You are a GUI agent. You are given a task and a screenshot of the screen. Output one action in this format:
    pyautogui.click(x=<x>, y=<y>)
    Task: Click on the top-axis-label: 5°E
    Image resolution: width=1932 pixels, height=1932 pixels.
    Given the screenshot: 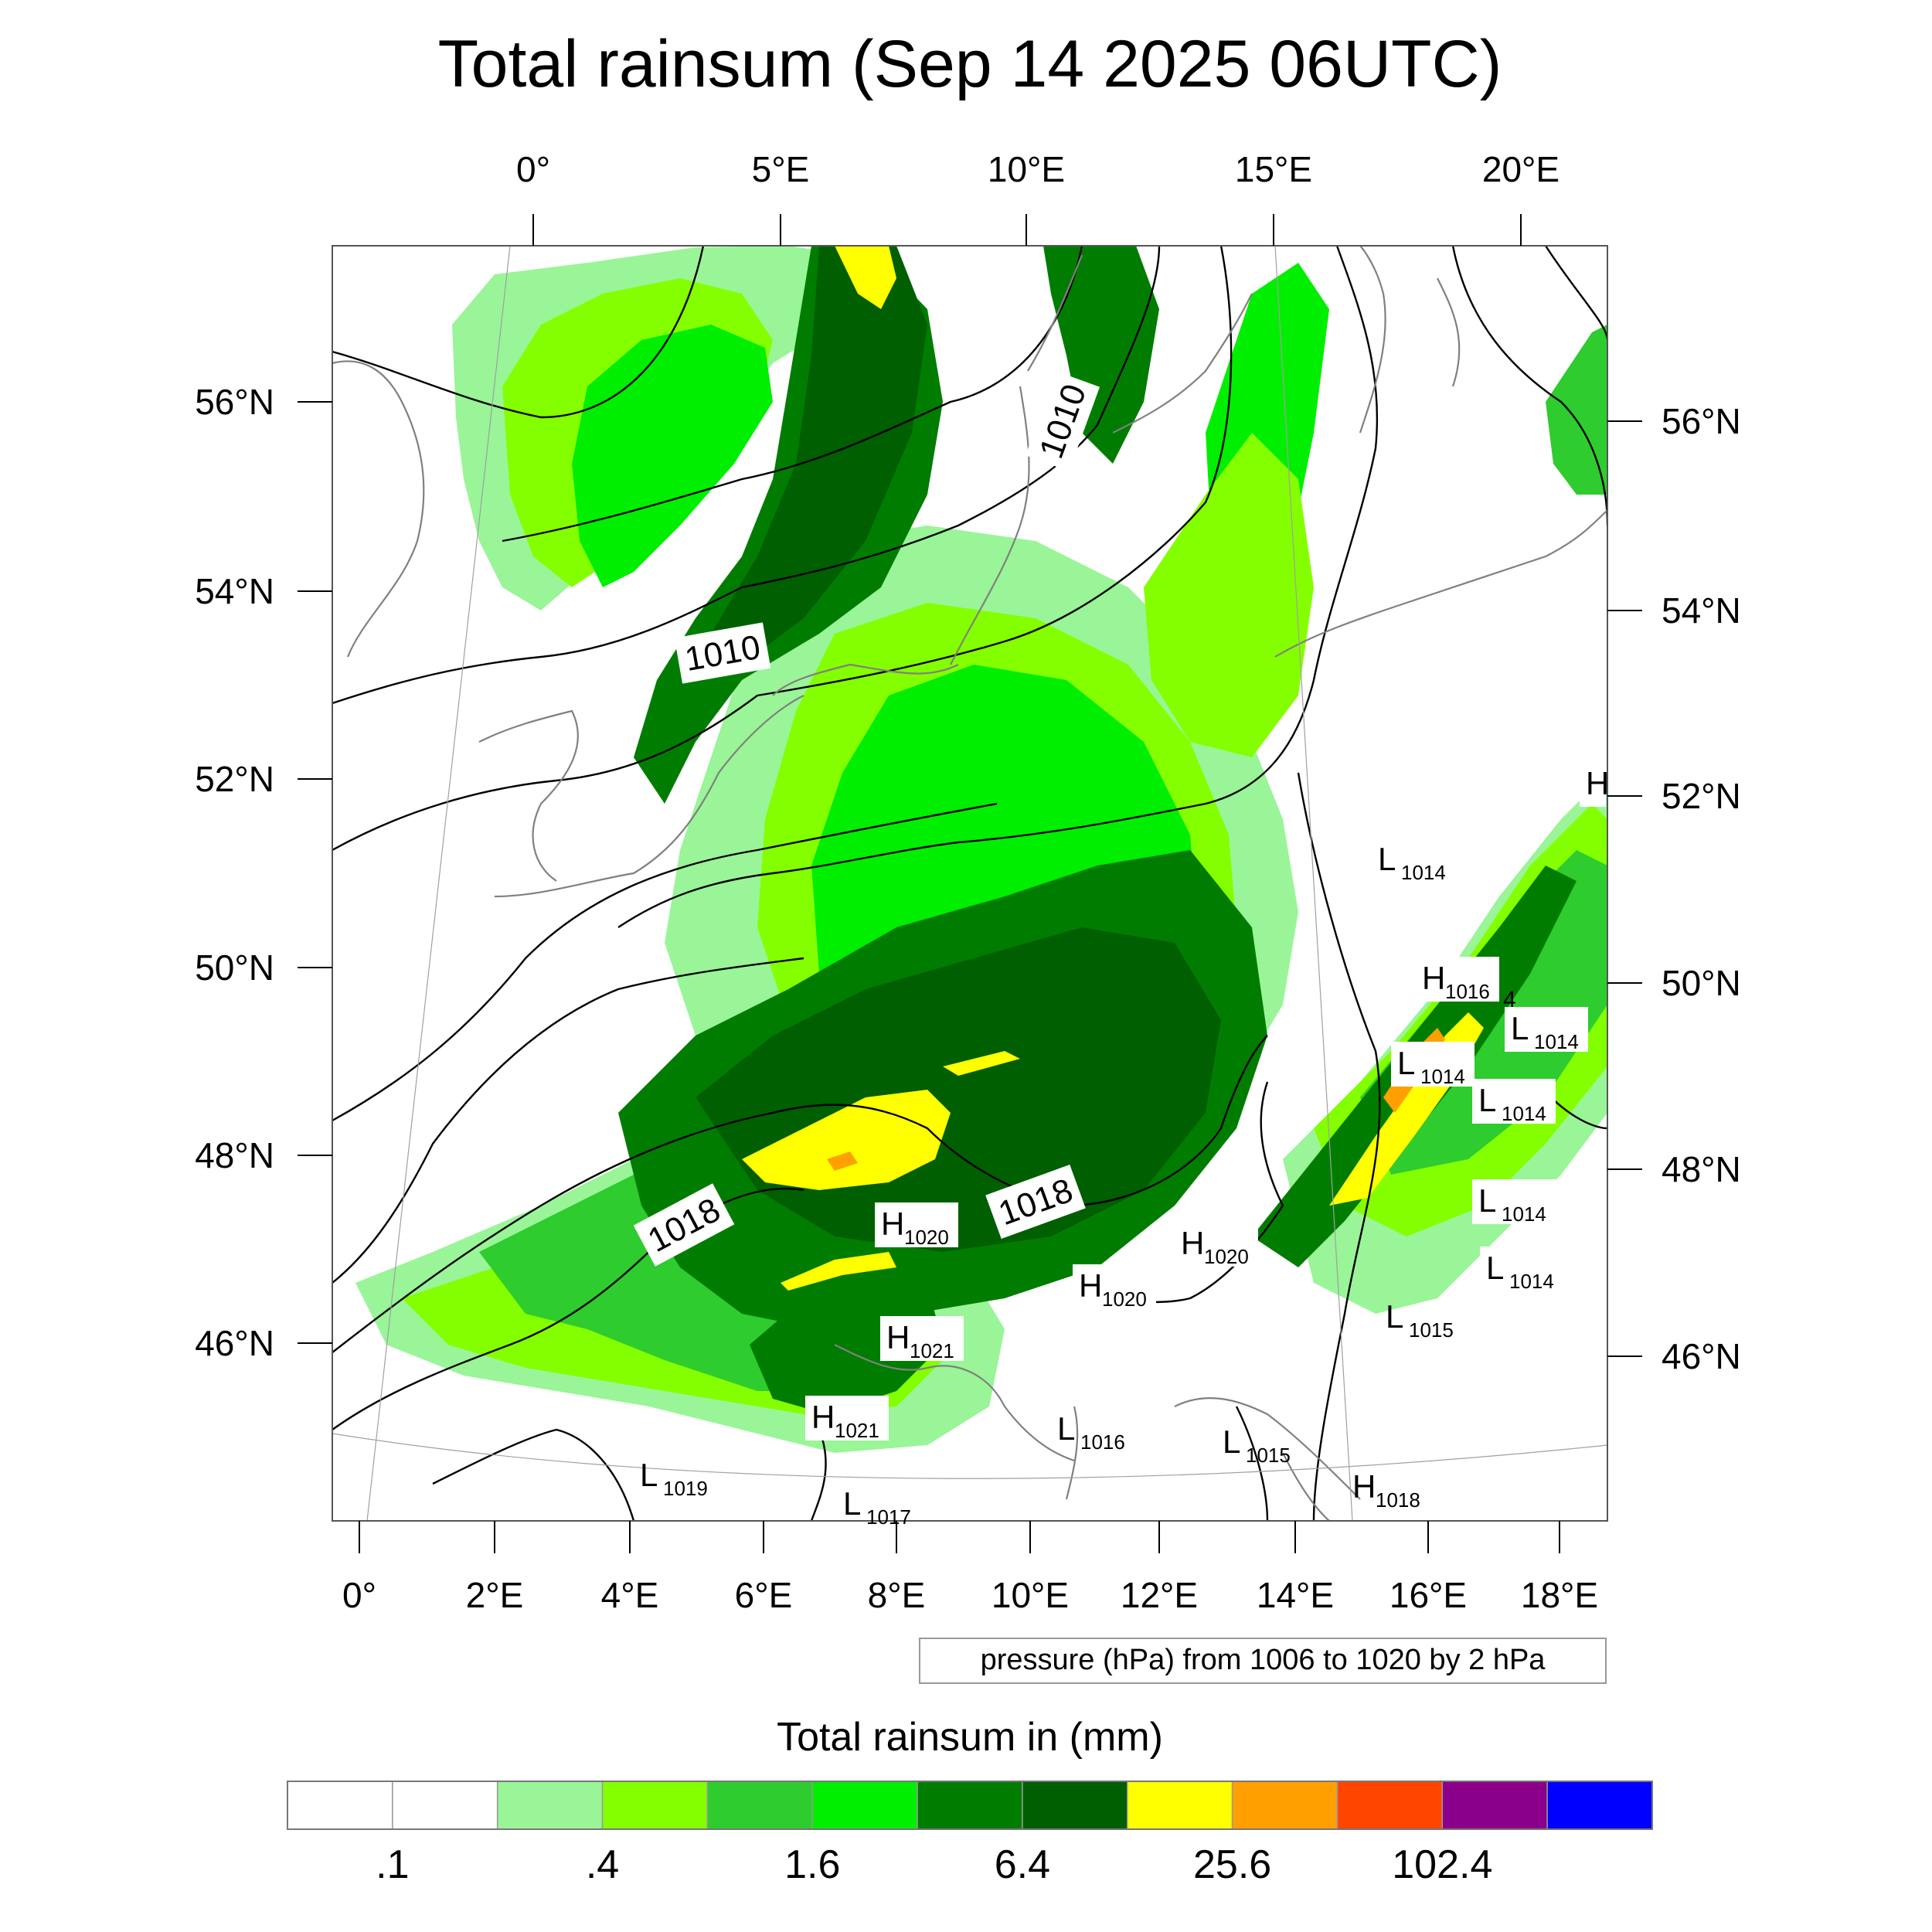 What is the action you would take?
    pyautogui.click(x=781, y=169)
    